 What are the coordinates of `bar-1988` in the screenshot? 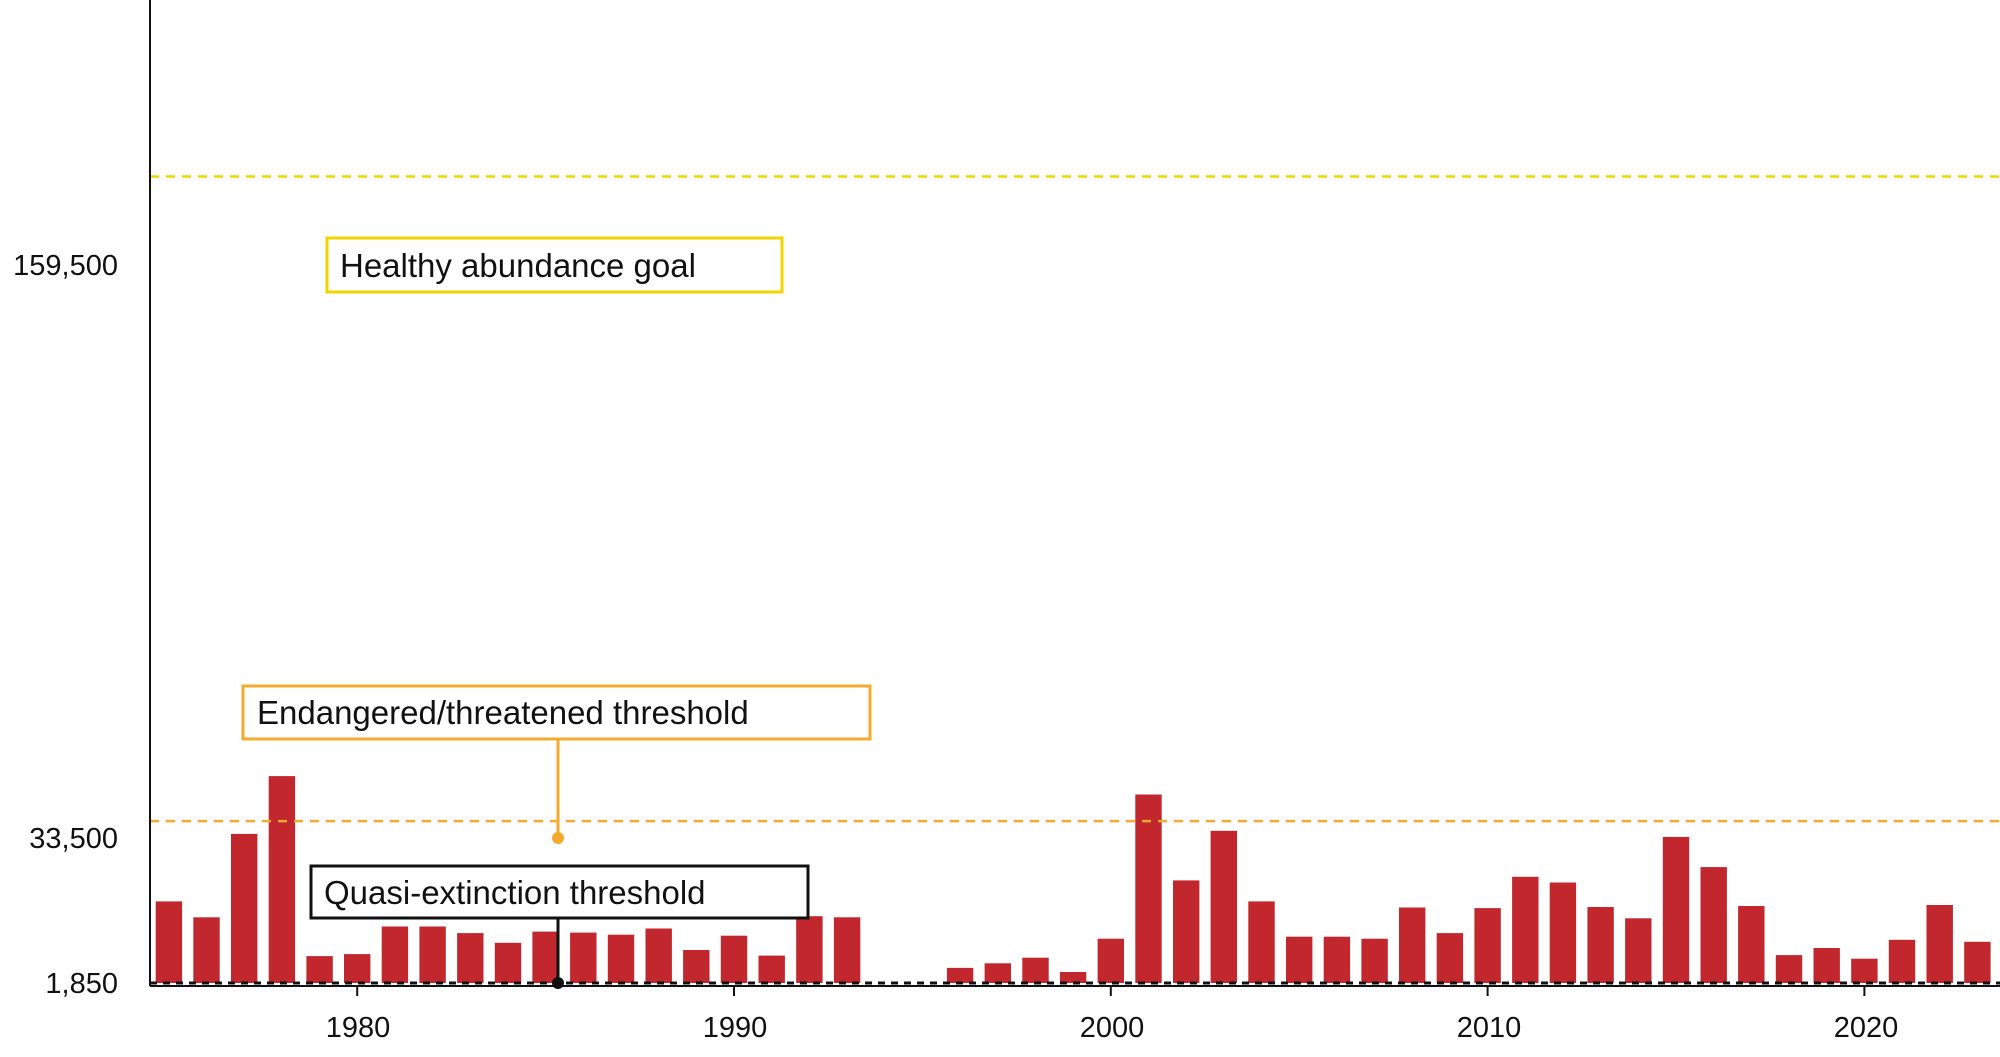 It's located at (658, 955).